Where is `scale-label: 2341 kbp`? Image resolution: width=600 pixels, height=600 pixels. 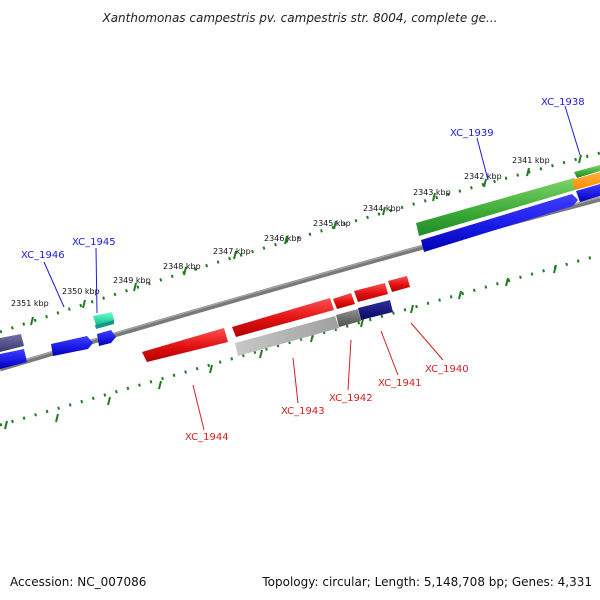
scale-label: 2341 kbp is located at coordinates (531, 160).